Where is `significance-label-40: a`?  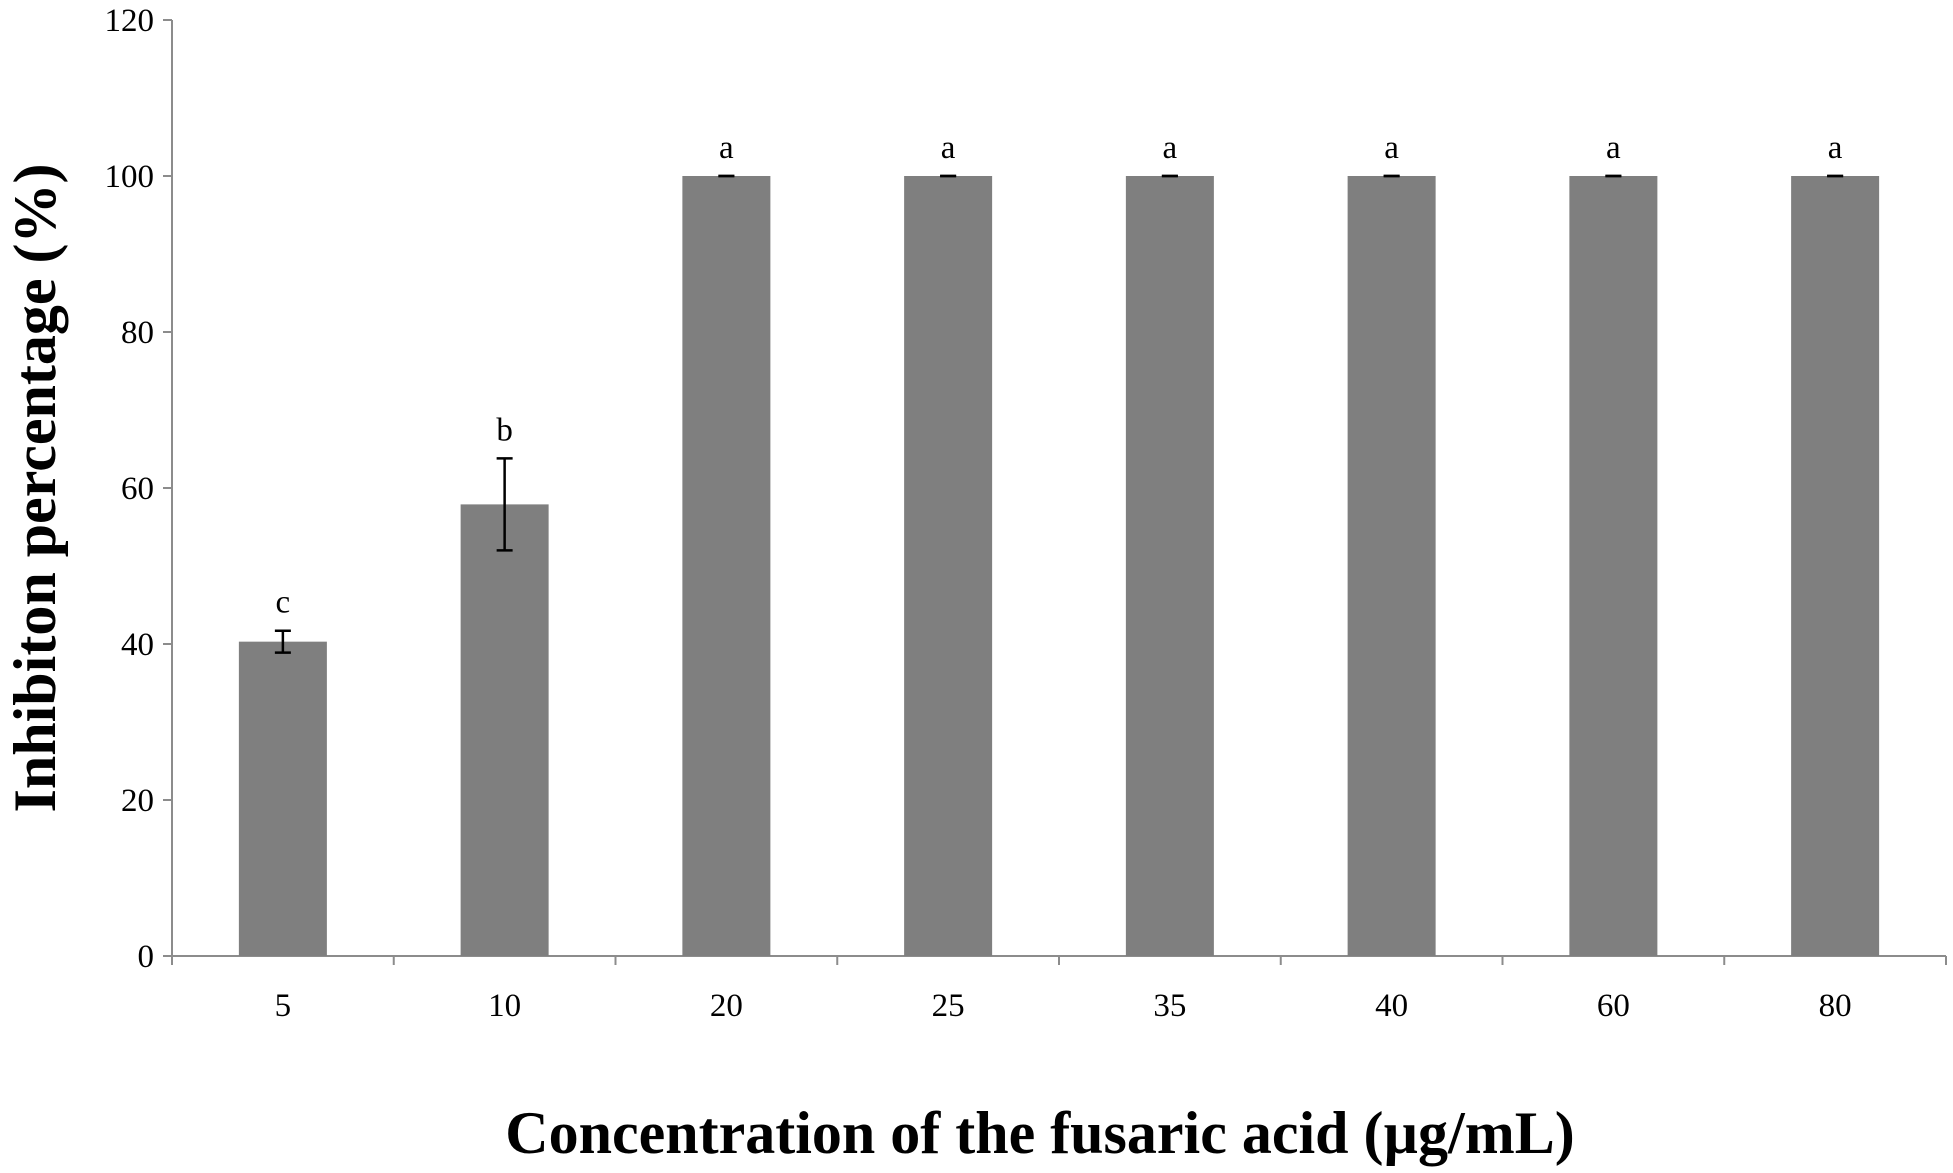 significance-label-40: a is located at coordinates (1391, 148).